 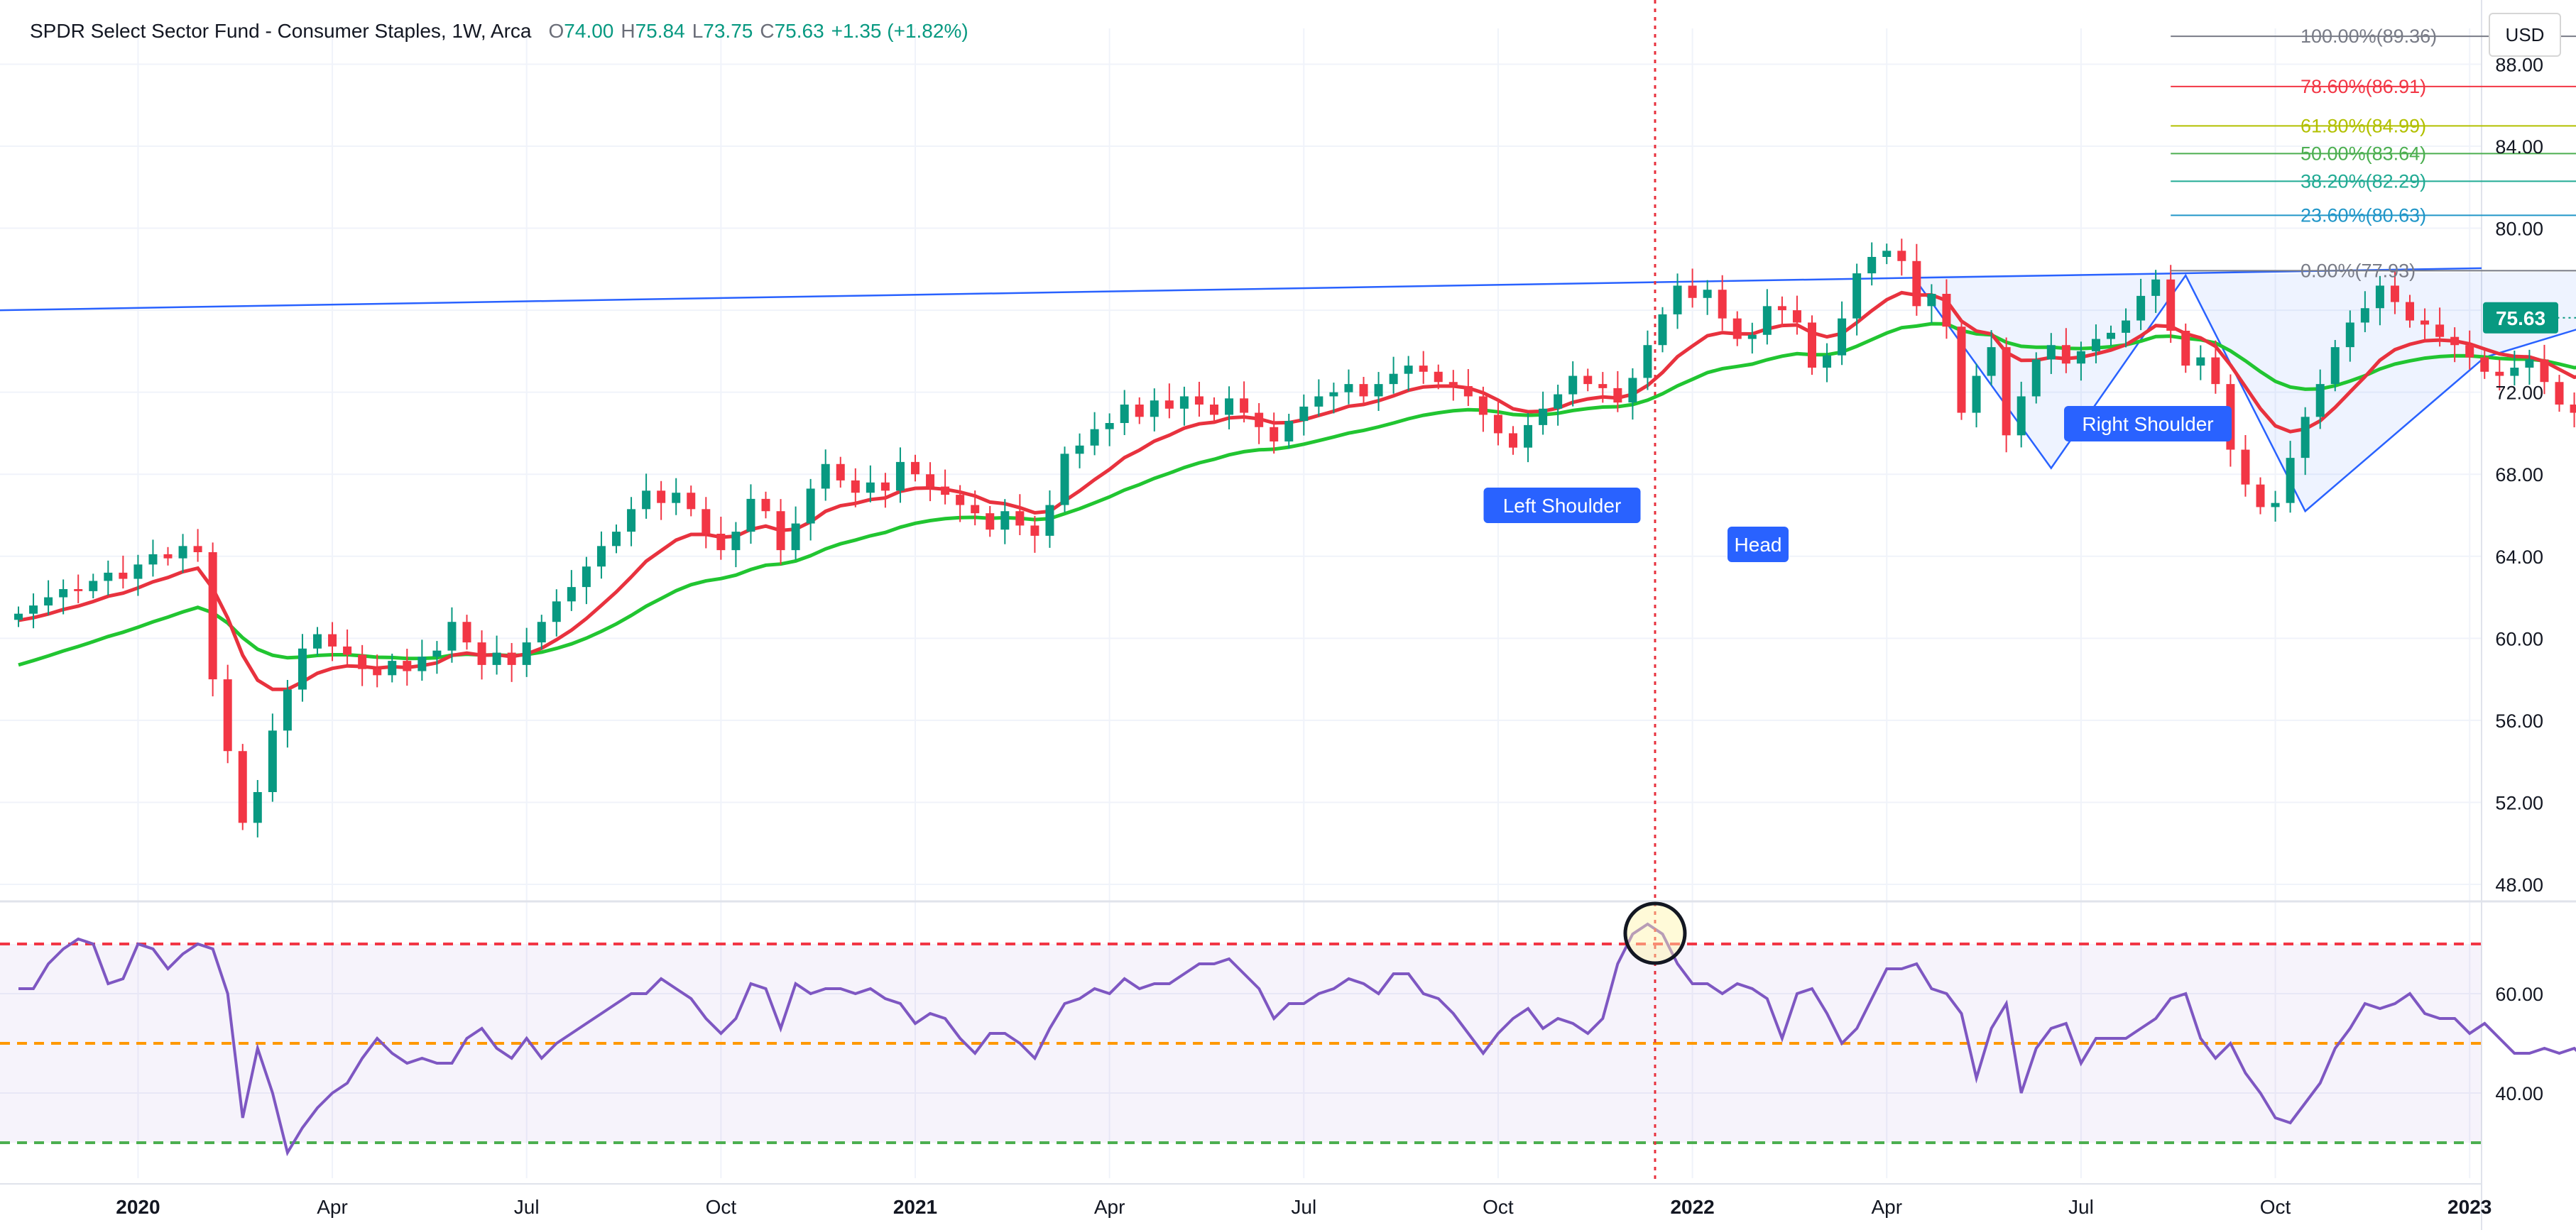 What do you see at coordinates (1109, 1207) in the screenshot?
I see `x-tick-label: Apr` at bounding box center [1109, 1207].